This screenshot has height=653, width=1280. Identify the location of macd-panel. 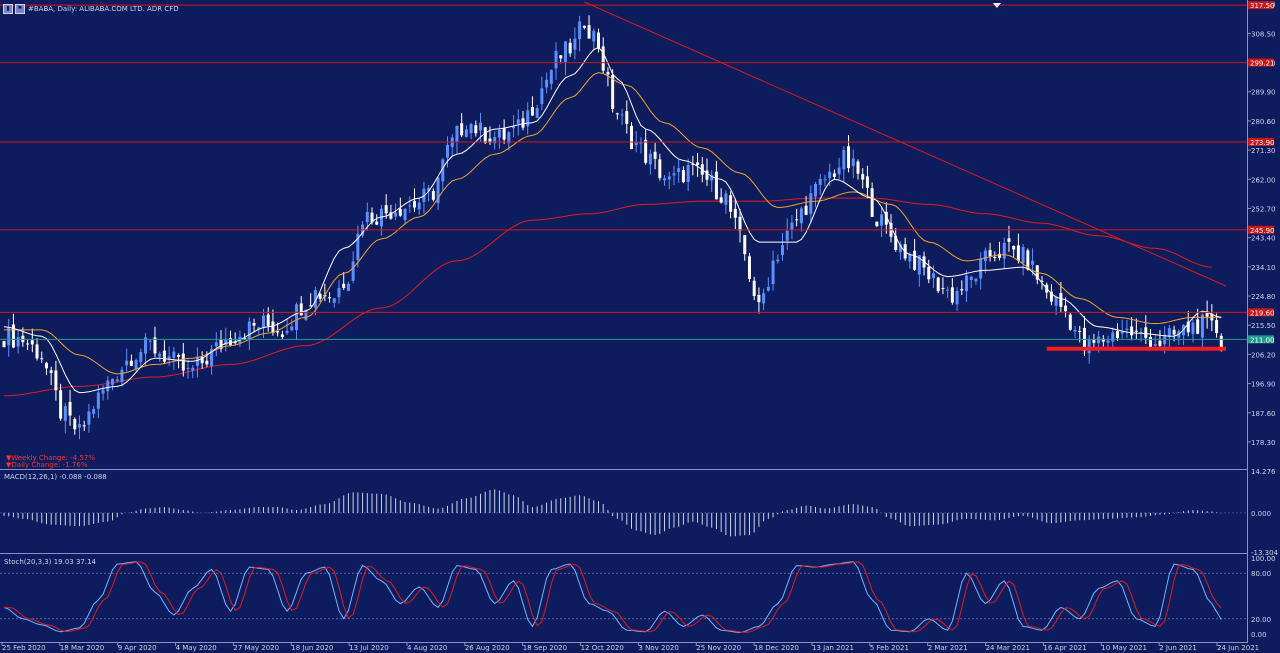
(623, 513).